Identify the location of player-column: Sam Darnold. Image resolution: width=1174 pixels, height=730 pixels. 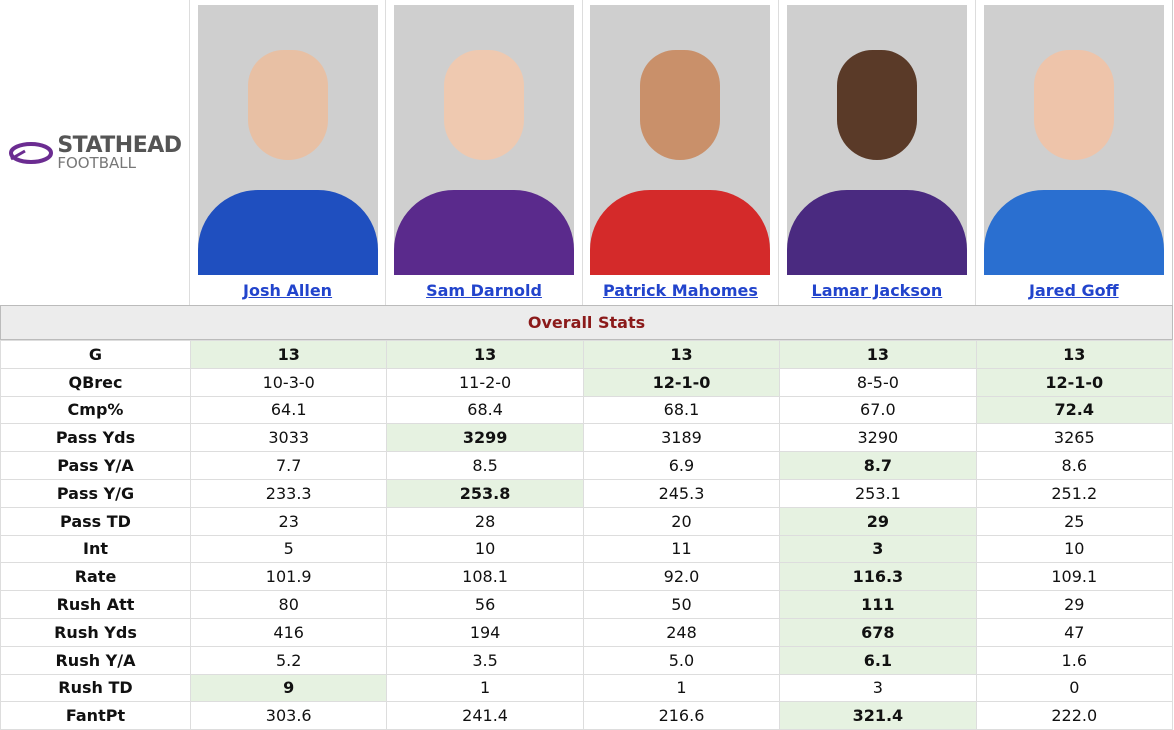
(484, 152).